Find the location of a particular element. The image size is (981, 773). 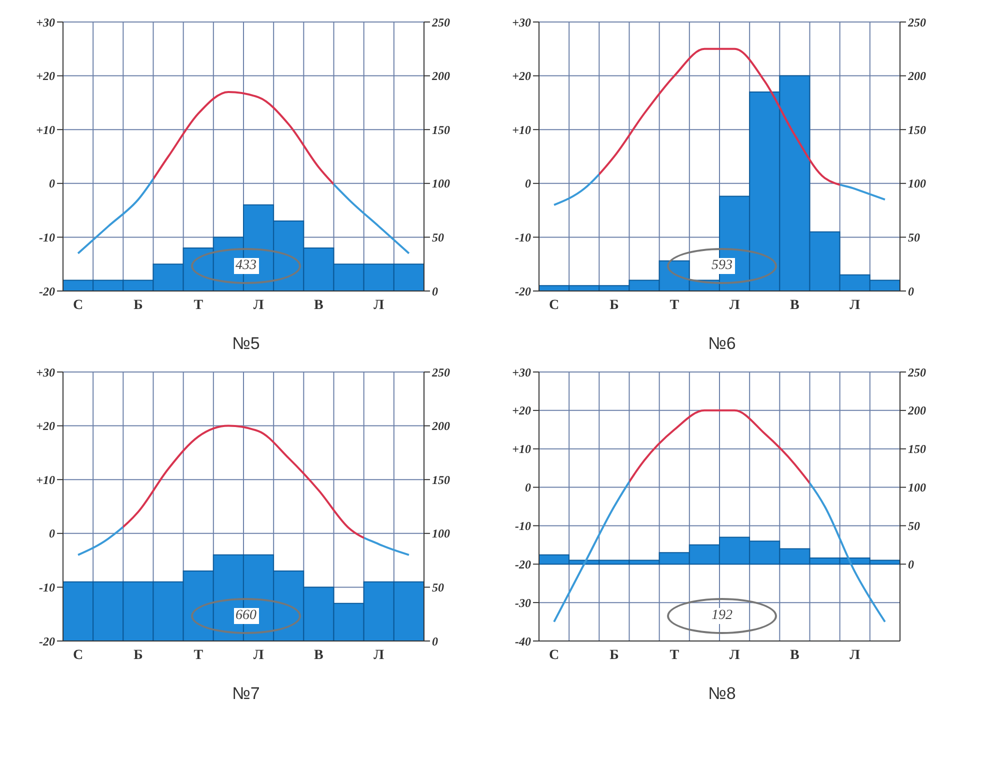

annotation: 660 is located at coordinates (246, 616).